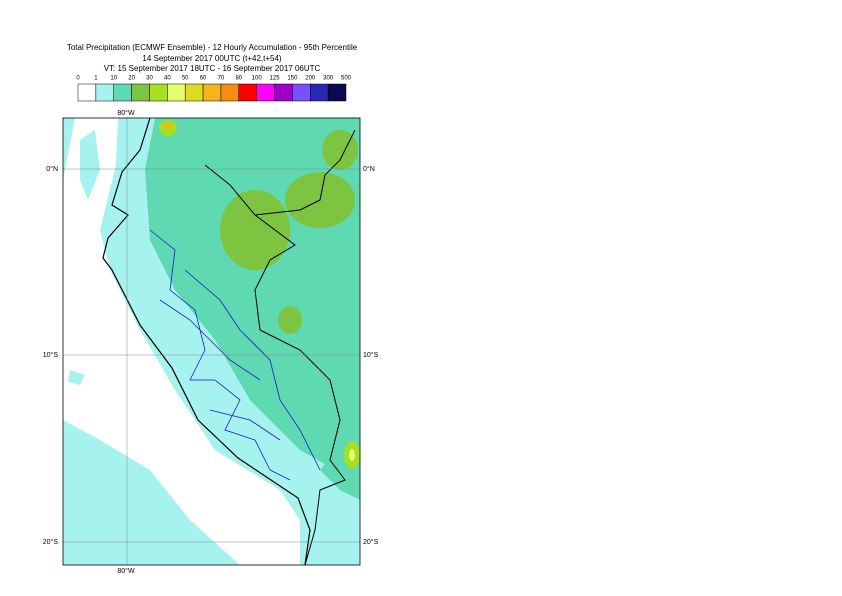 The image size is (842, 596). What do you see at coordinates (131, 79) in the screenshot?
I see `legend-label: 20` at bounding box center [131, 79].